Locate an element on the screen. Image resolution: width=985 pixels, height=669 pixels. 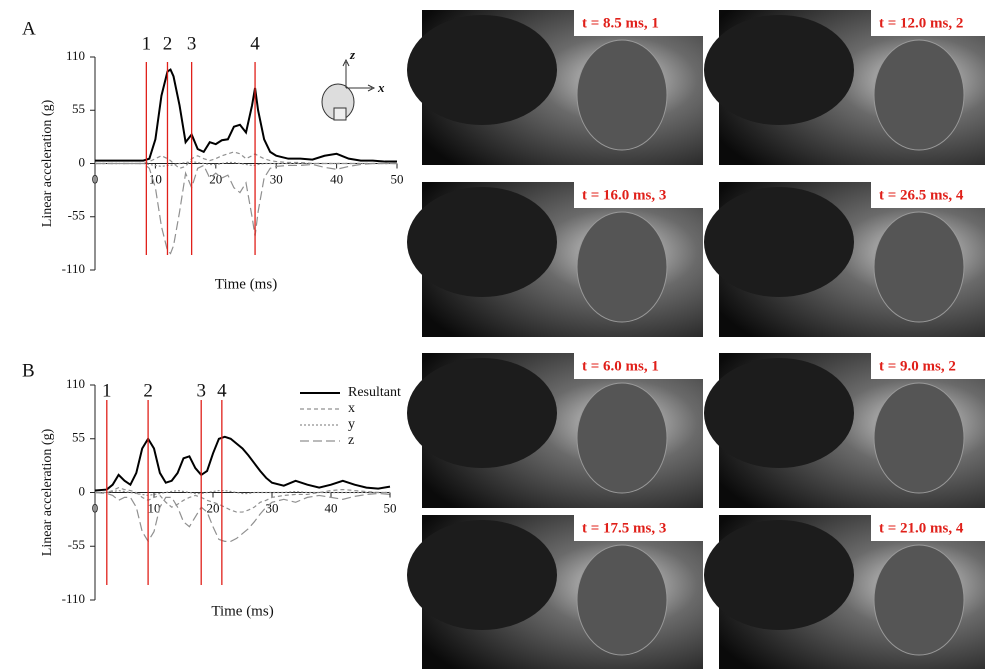
panel-label: B is located at coordinates (28, 370).